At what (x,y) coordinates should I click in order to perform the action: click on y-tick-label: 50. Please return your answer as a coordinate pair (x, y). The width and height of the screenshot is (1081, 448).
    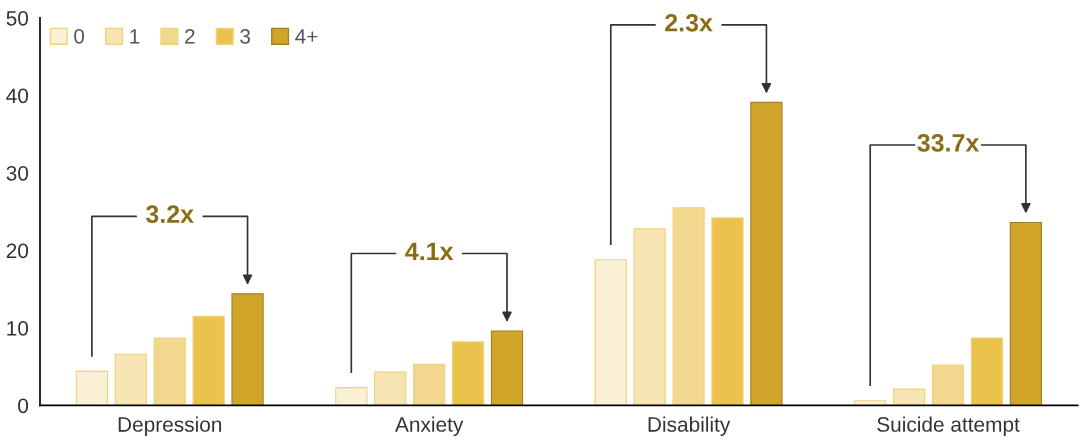
    Looking at the image, I should click on (17, 18).